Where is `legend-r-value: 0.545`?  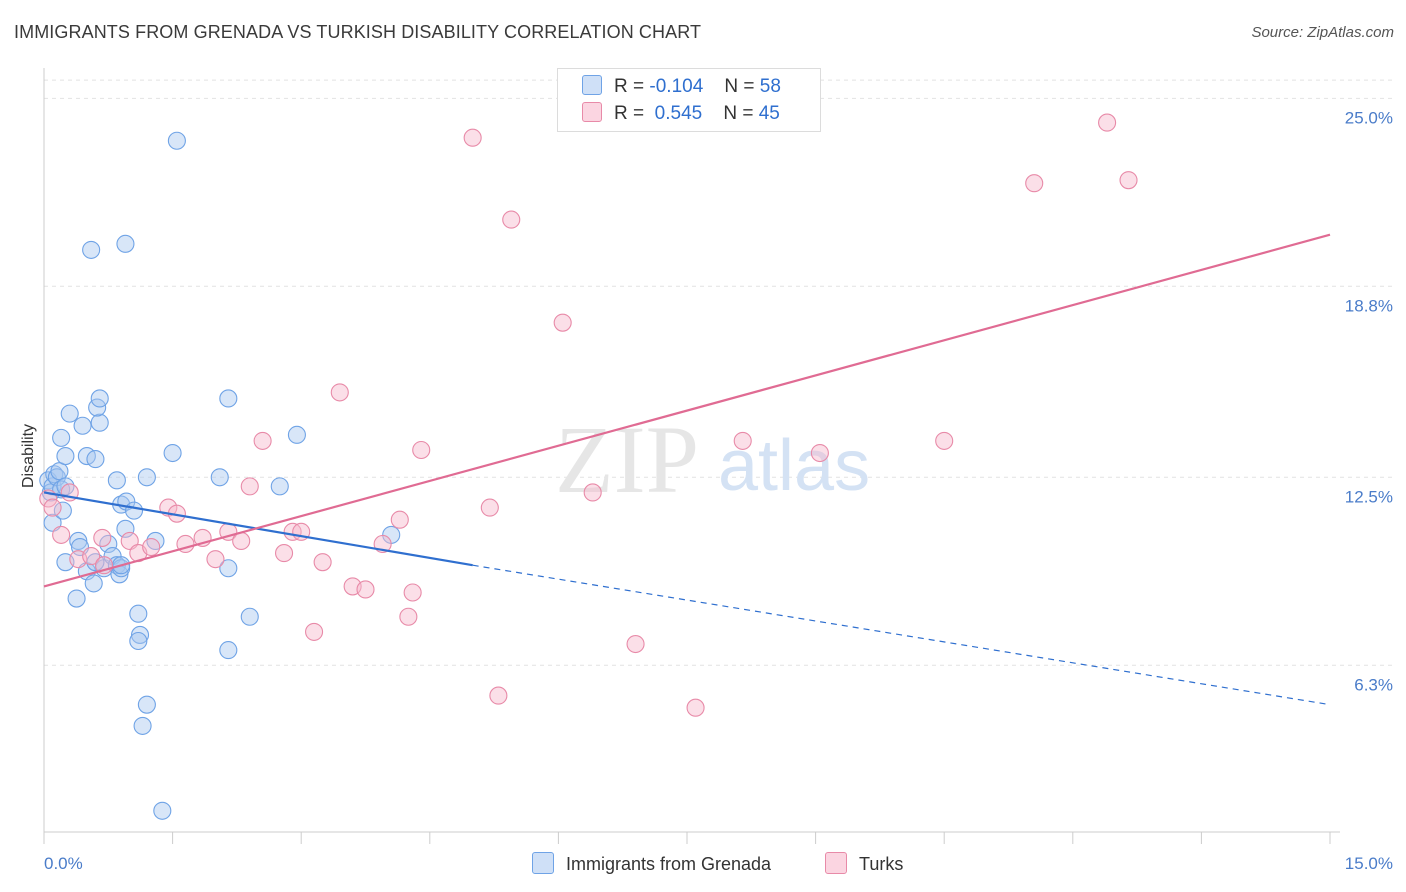
legend-r-value: 0.545 is located at coordinates (678, 113).